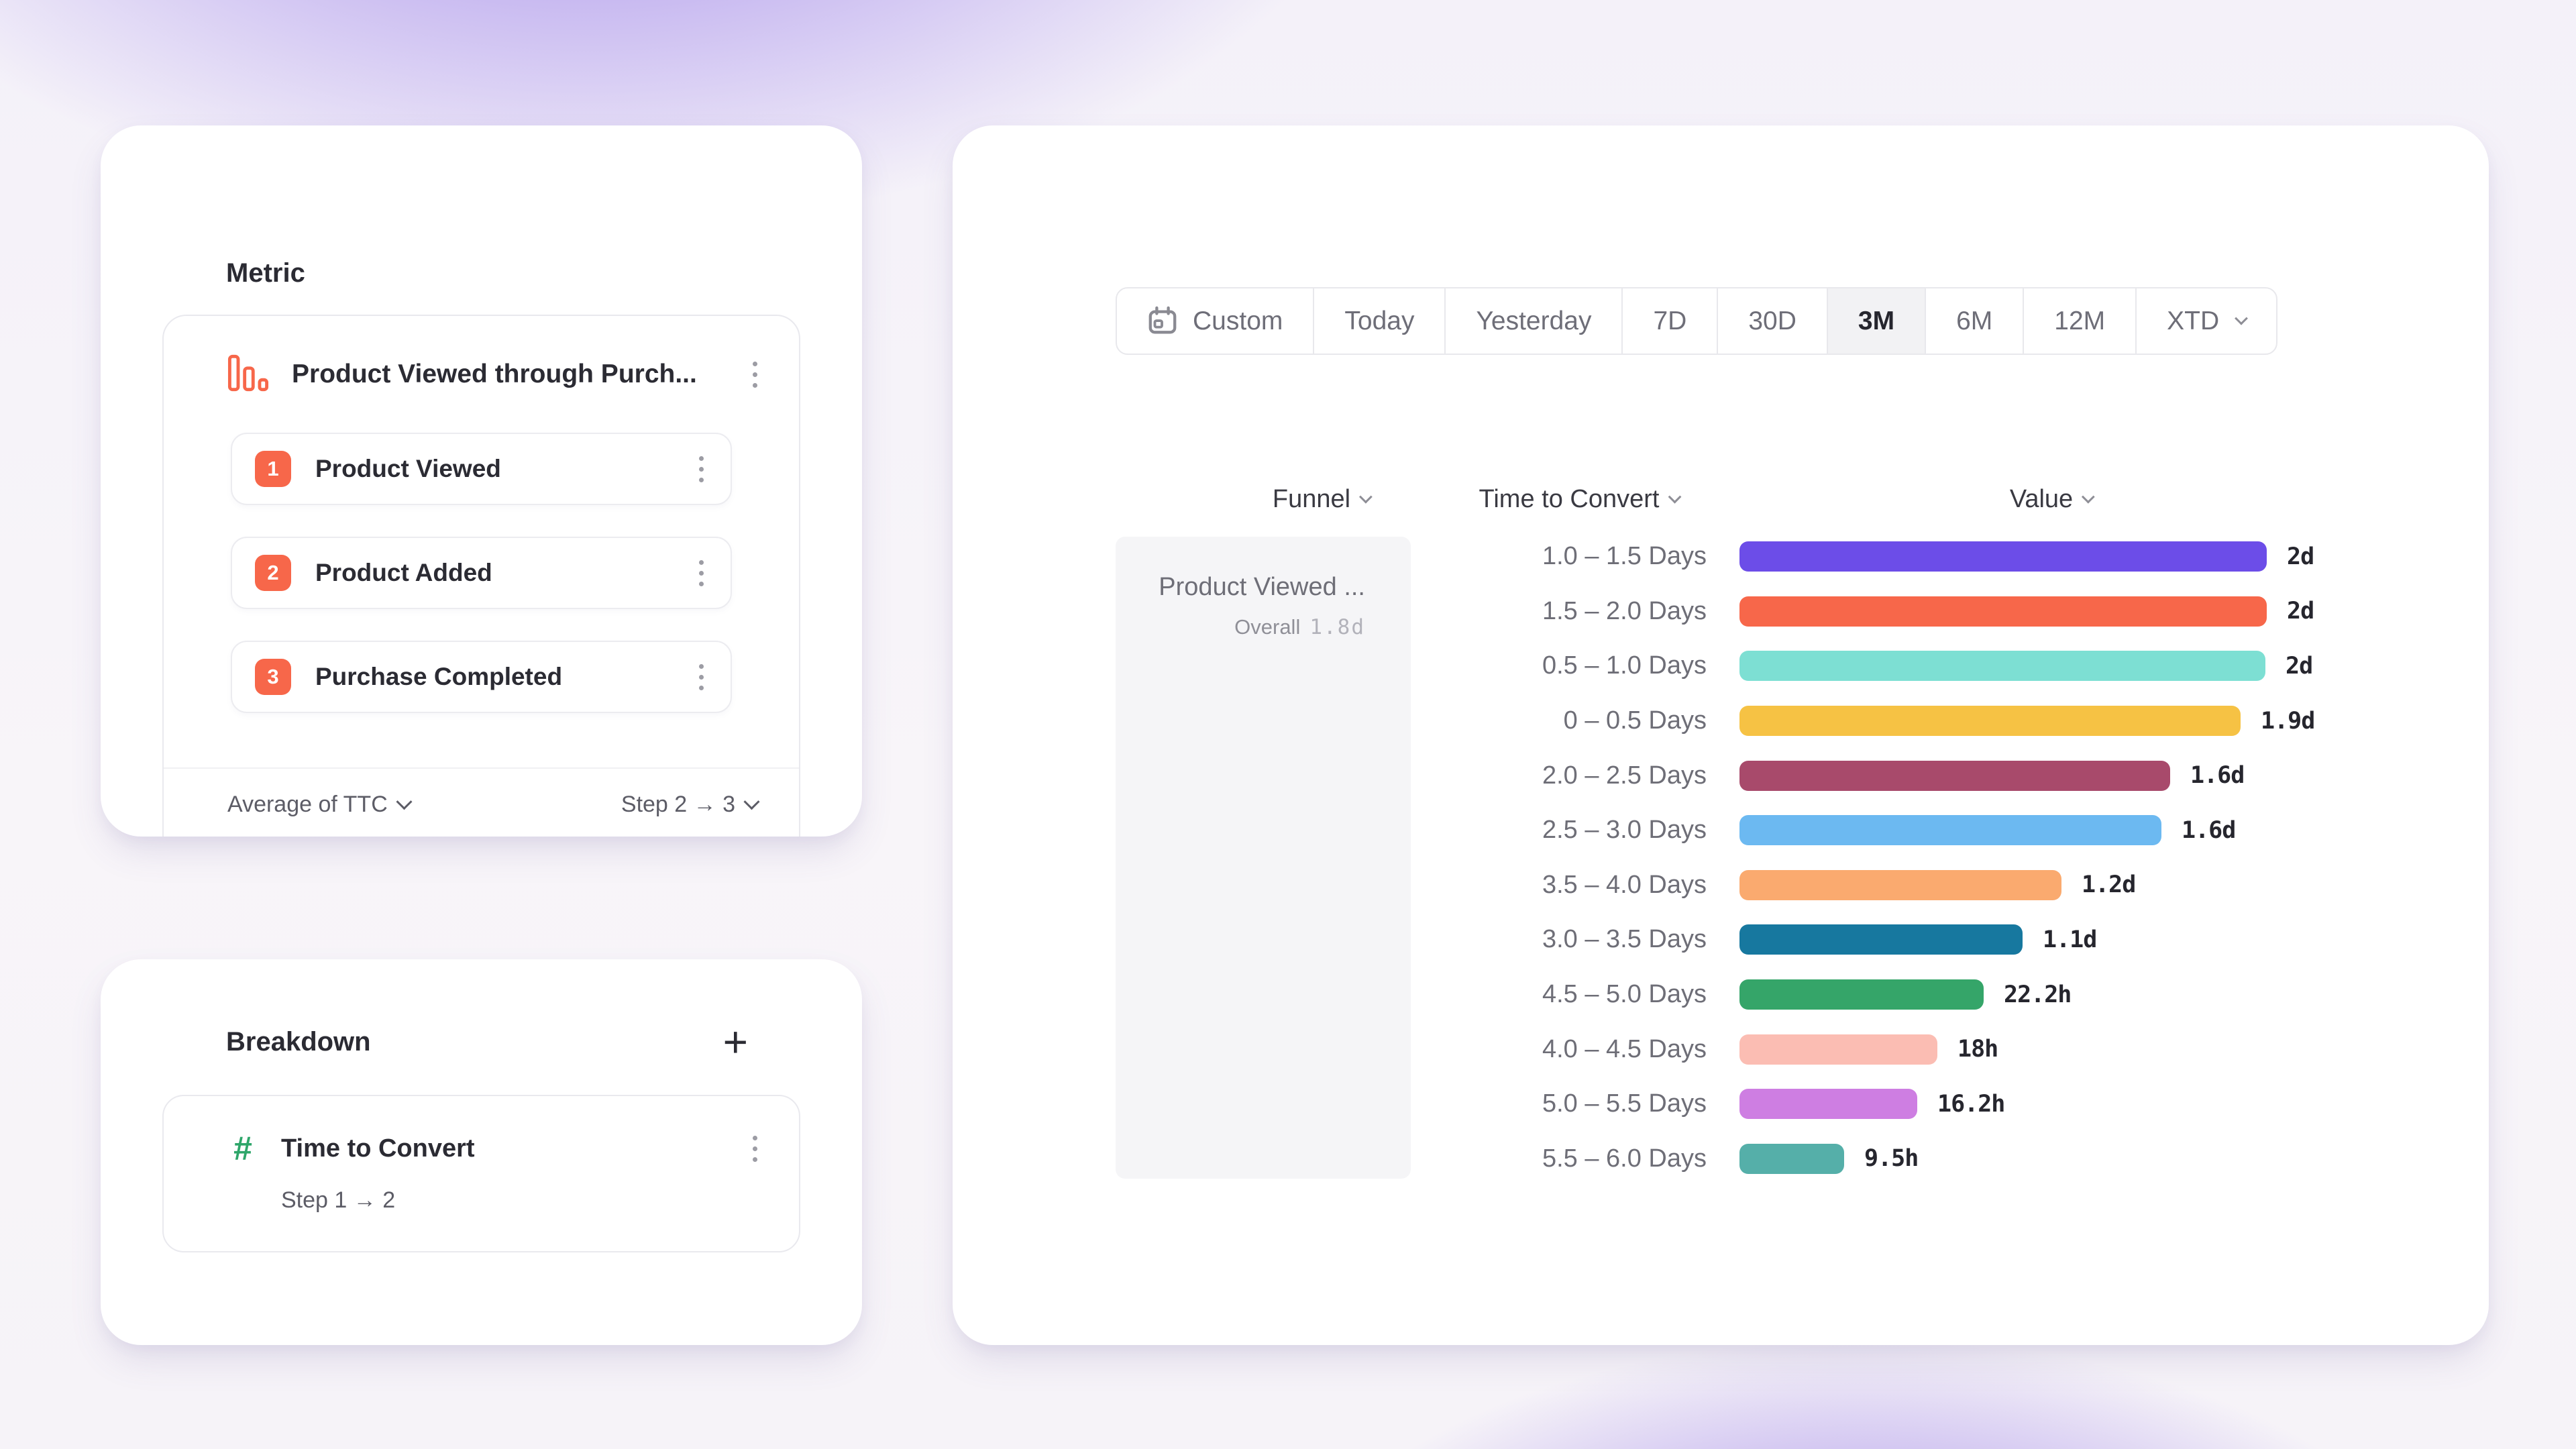 The height and width of the screenshot is (1449, 2576). I want to click on column-header-value: Value, so click(2053, 499).